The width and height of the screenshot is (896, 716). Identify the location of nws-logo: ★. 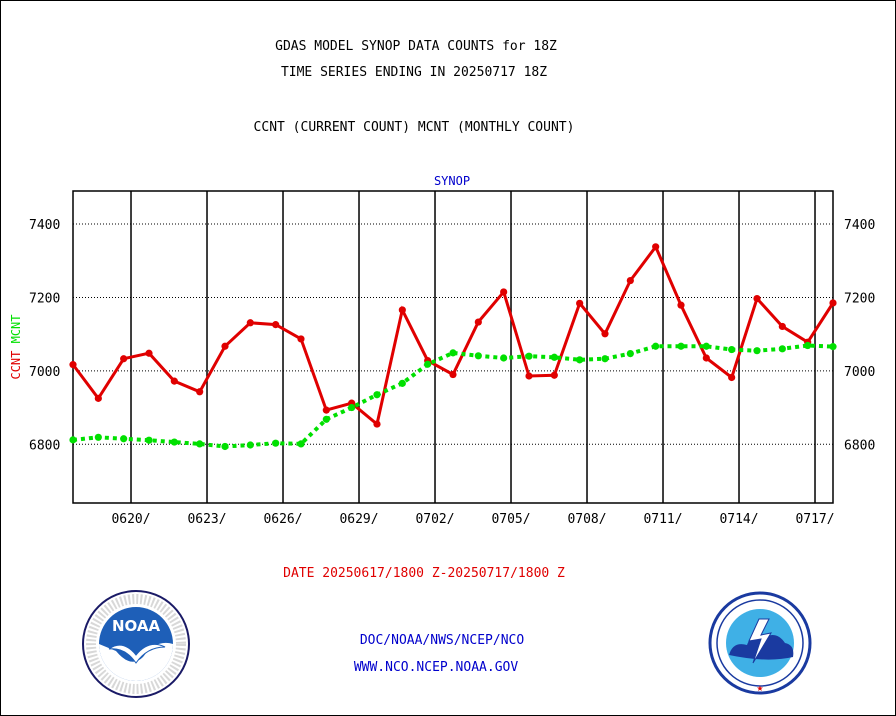
(760, 643).